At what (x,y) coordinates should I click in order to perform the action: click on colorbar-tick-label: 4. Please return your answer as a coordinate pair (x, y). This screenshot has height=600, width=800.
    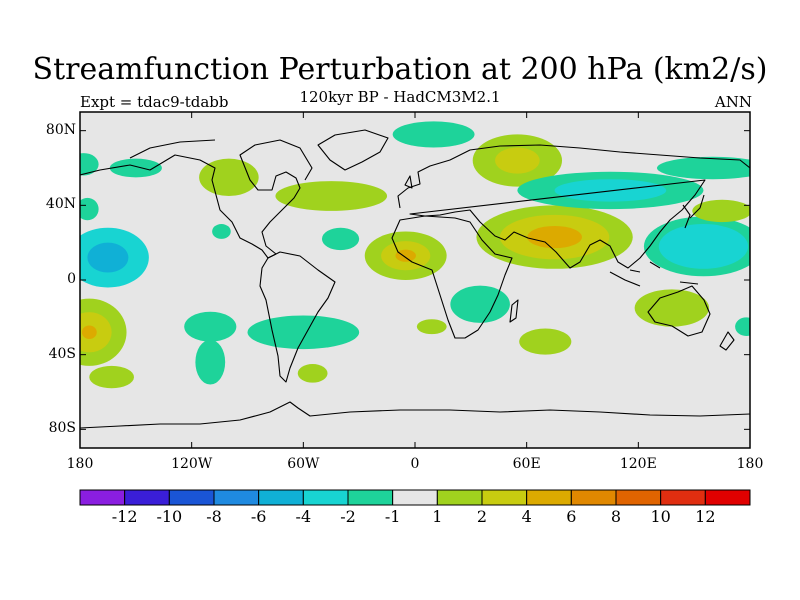
    Looking at the image, I should click on (526, 516).